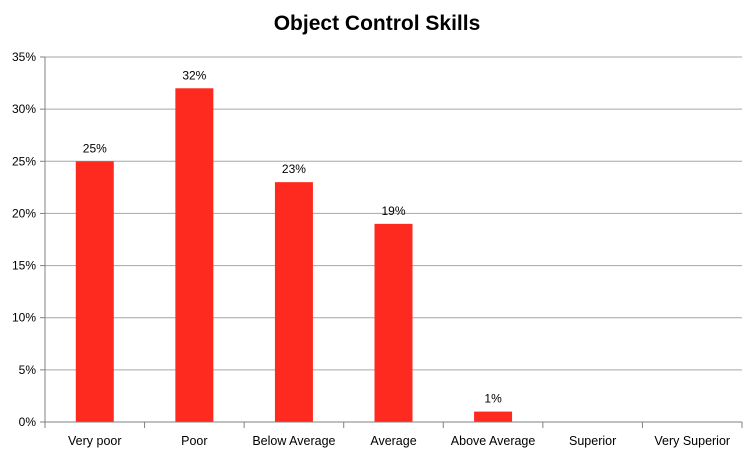  I want to click on y-tick-label: 10%, so click(24, 318).